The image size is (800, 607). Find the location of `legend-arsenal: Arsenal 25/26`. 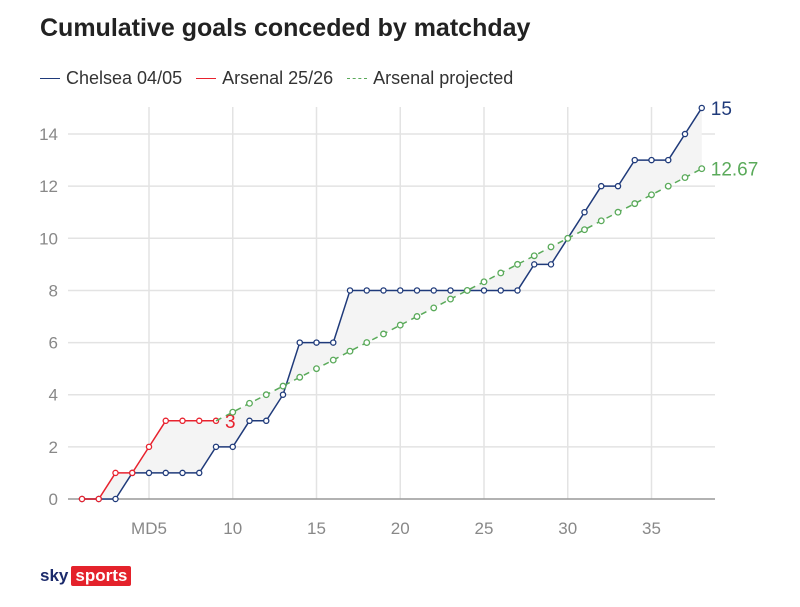

legend-arsenal: Arsenal 25/26 is located at coordinates (264, 78).